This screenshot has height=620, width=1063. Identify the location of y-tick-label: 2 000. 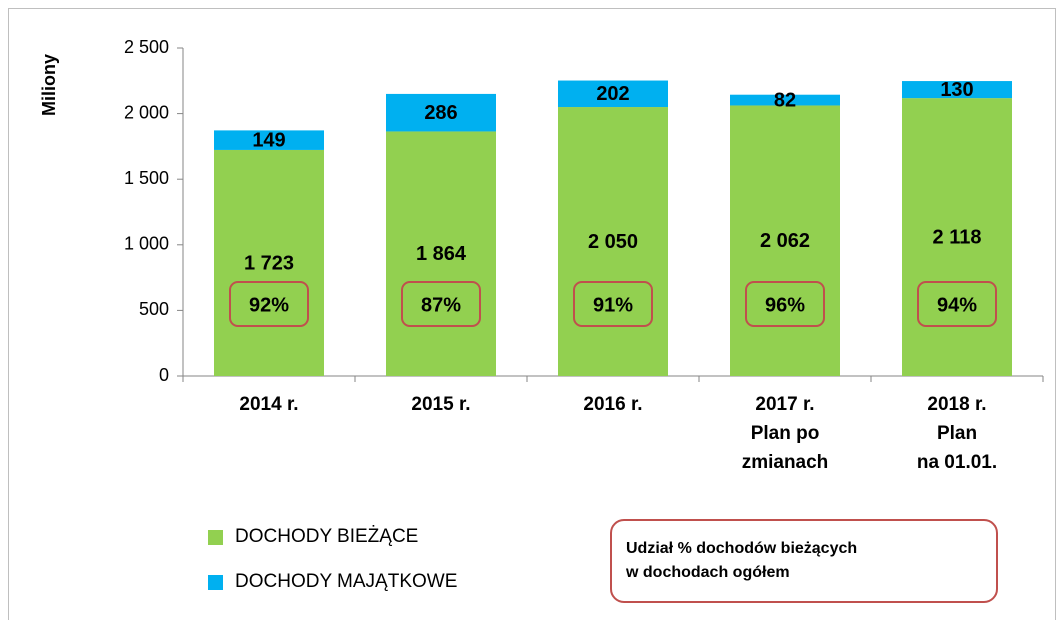
(146, 112).